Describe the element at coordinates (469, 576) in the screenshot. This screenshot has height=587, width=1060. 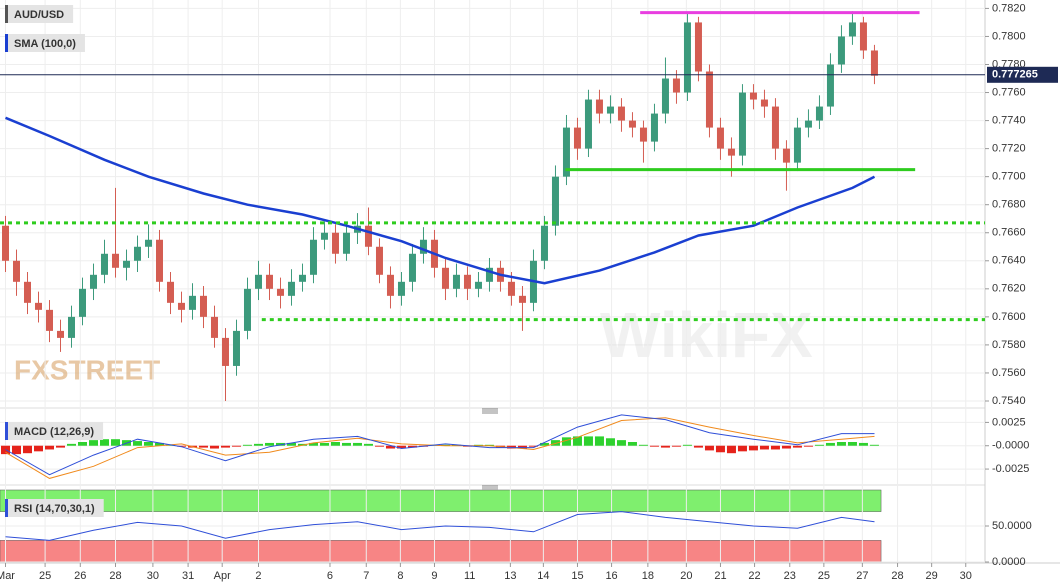
I see `x-tick-label: 11` at that location.